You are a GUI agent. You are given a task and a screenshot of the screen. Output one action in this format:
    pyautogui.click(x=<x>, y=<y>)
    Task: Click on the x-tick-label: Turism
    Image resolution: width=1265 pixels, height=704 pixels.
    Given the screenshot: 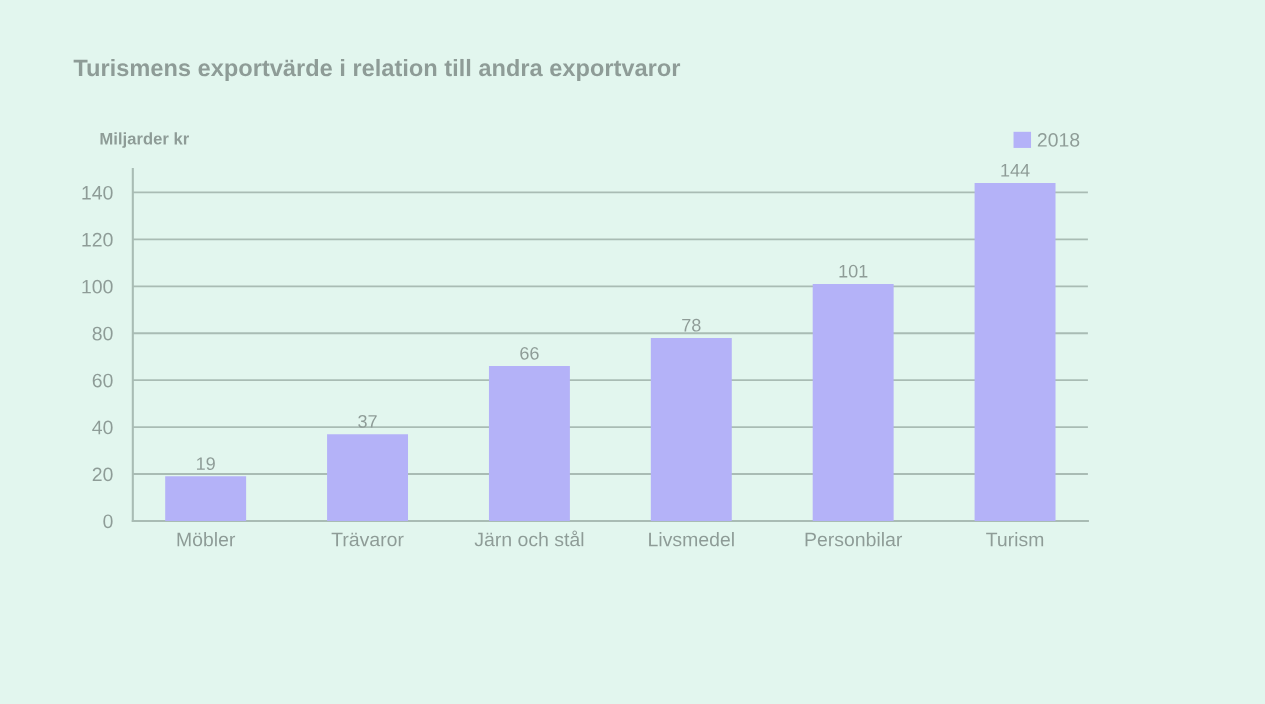 What is the action you would take?
    pyautogui.click(x=1015, y=539)
    